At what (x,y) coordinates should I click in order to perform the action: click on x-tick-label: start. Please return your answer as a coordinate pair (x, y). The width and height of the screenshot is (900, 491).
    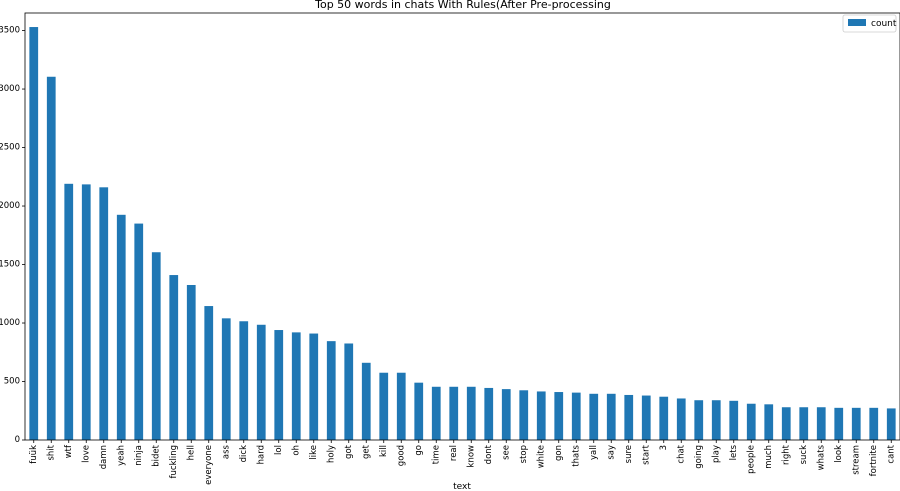
    Looking at the image, I should click on (646, 454).